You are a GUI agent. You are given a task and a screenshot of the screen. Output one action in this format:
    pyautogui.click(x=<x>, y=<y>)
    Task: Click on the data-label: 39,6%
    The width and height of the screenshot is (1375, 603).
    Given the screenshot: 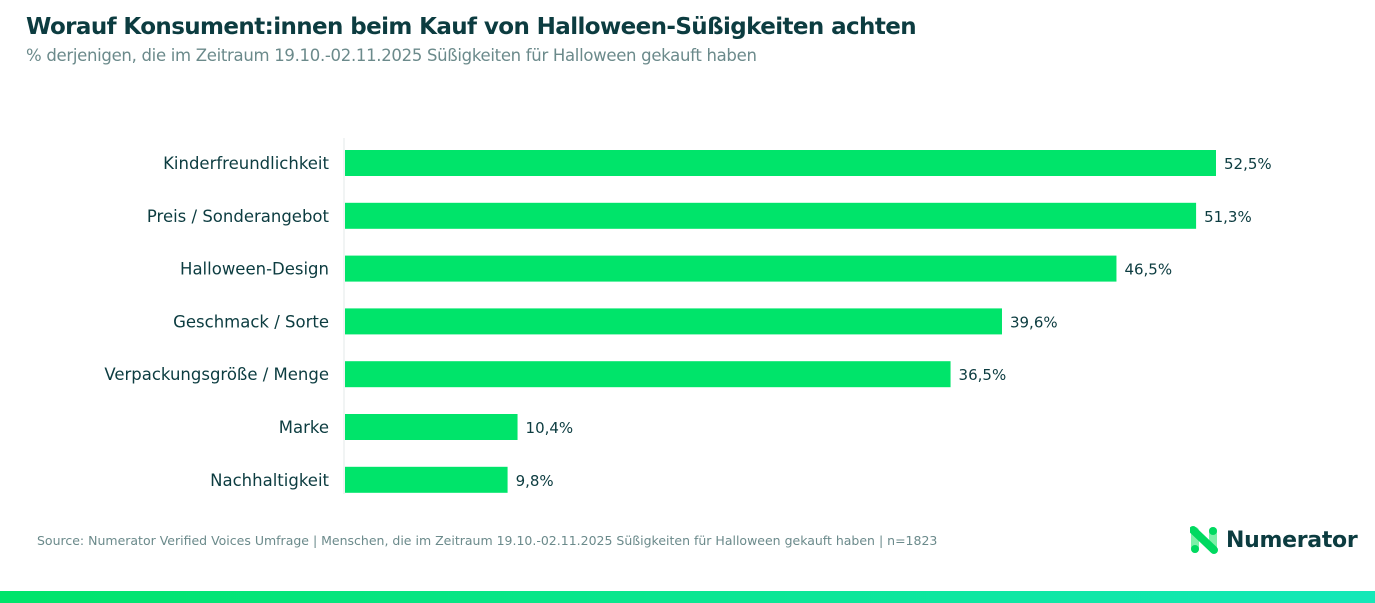 What is the action you would take?
    pyautogui.click(x=1034, y=322)
    